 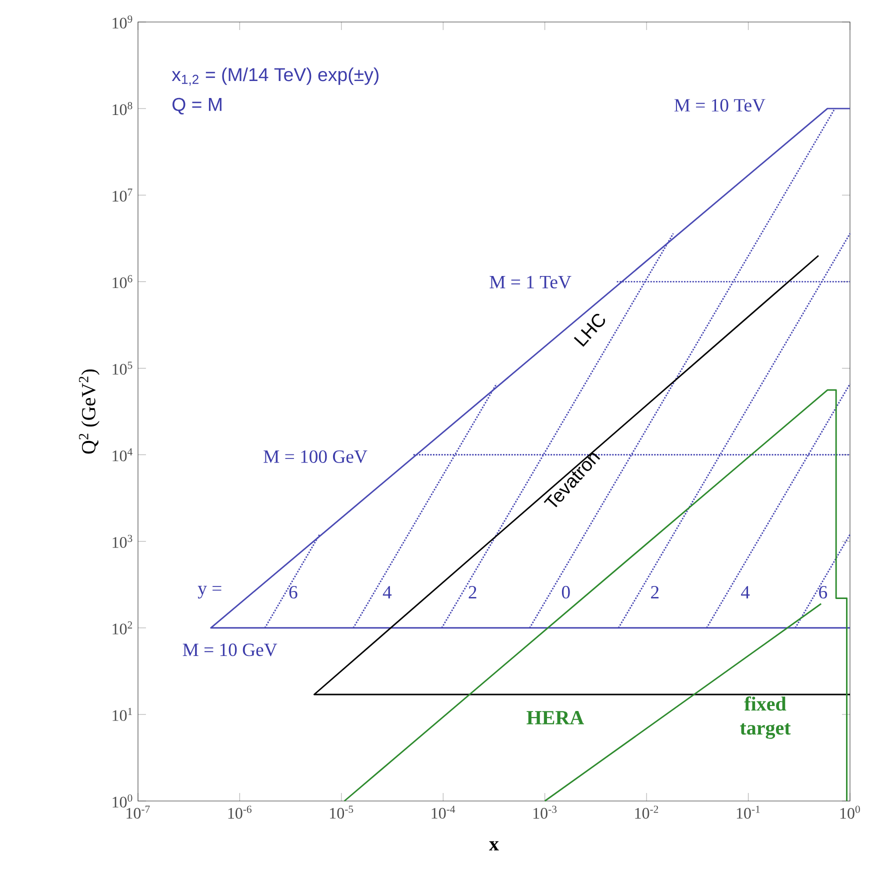 What do you see at coordinates (566, 592) in the screenshot?
I see `annotation: 0` at bounding box center [566, 592].